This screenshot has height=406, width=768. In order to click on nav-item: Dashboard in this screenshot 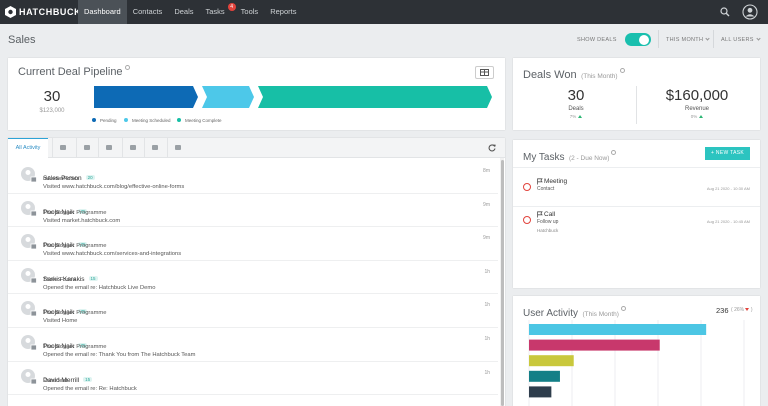, I will do `click(102, 12)`.